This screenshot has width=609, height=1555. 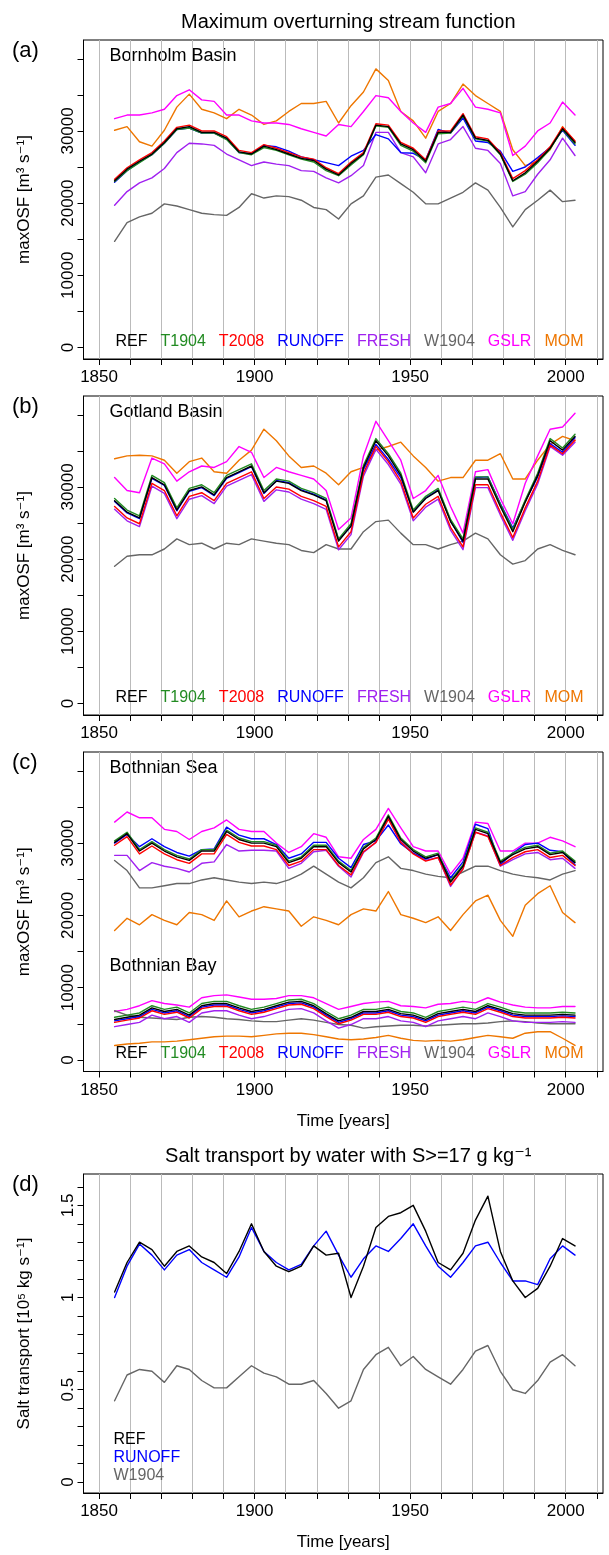 What do you see at coordinates (67, 1389) in the screenshot?
I see `y-tick-label: 0.5` at bounding box center [67, 1389].